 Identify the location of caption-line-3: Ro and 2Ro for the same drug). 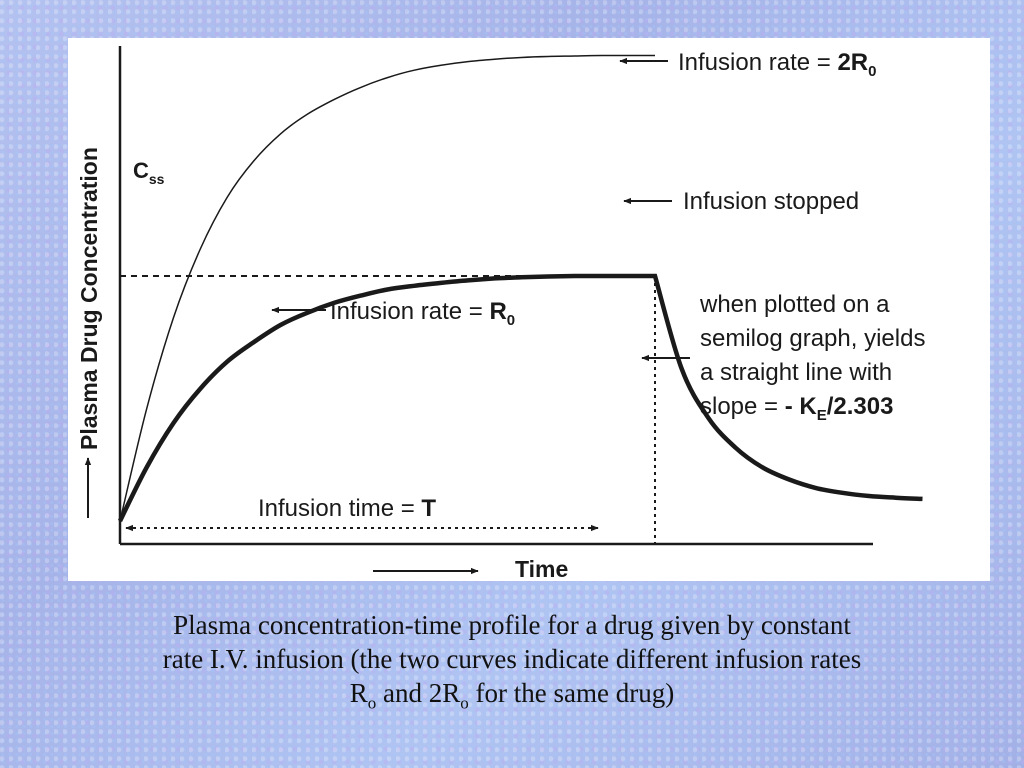
(512, 695).